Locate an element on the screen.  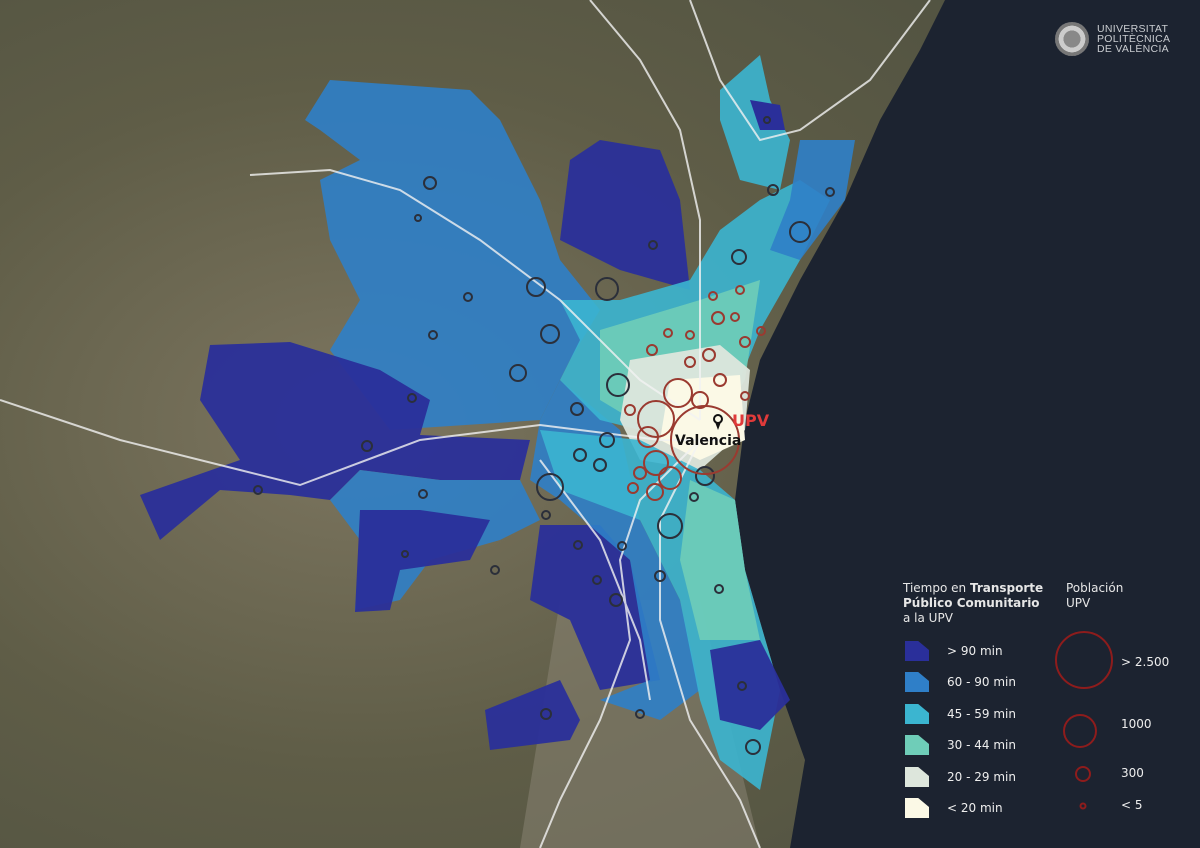
population-legend-label: 1000 is located at coordinates (1136, 724).